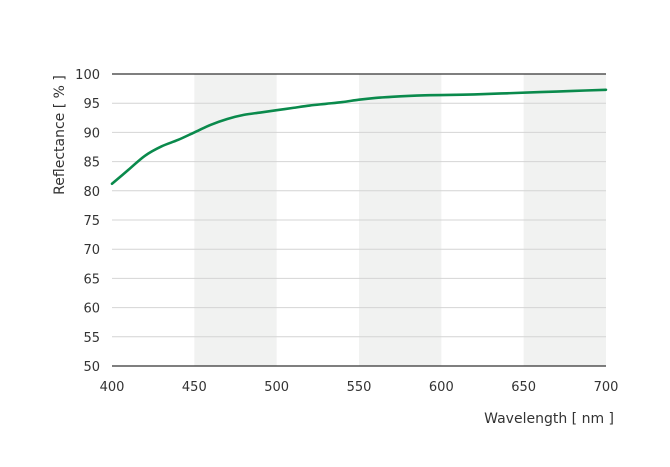 The width and height of the screenshot is (670, 467). I want to click on y-tick-label: 65, so click(91, 279).